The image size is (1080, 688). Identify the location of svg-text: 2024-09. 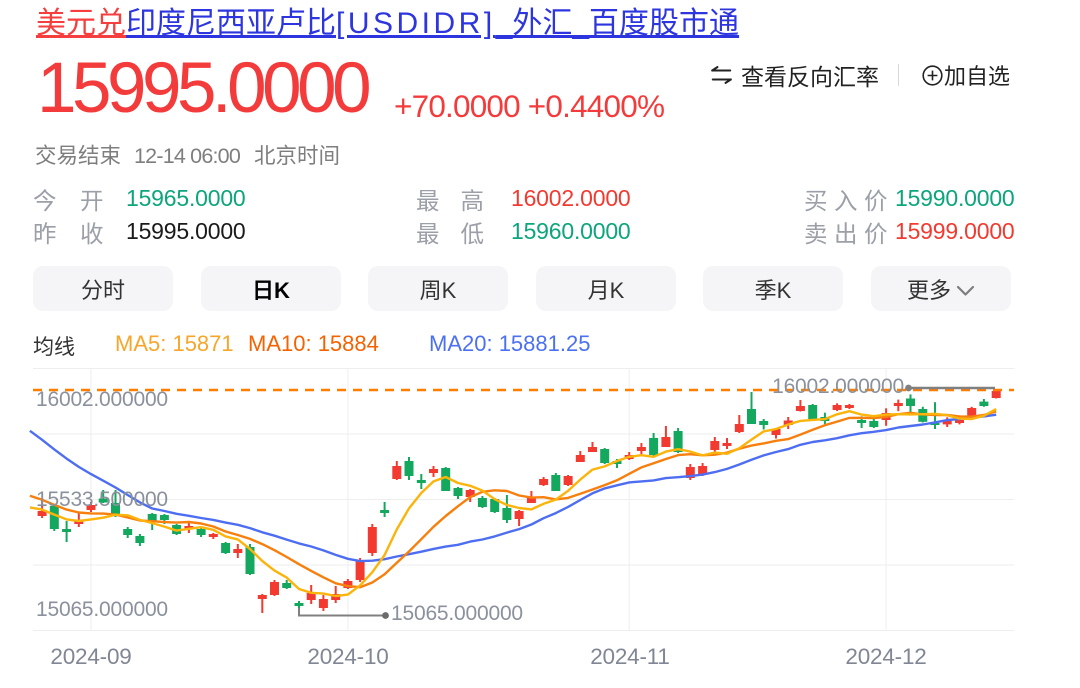
(90, 656).